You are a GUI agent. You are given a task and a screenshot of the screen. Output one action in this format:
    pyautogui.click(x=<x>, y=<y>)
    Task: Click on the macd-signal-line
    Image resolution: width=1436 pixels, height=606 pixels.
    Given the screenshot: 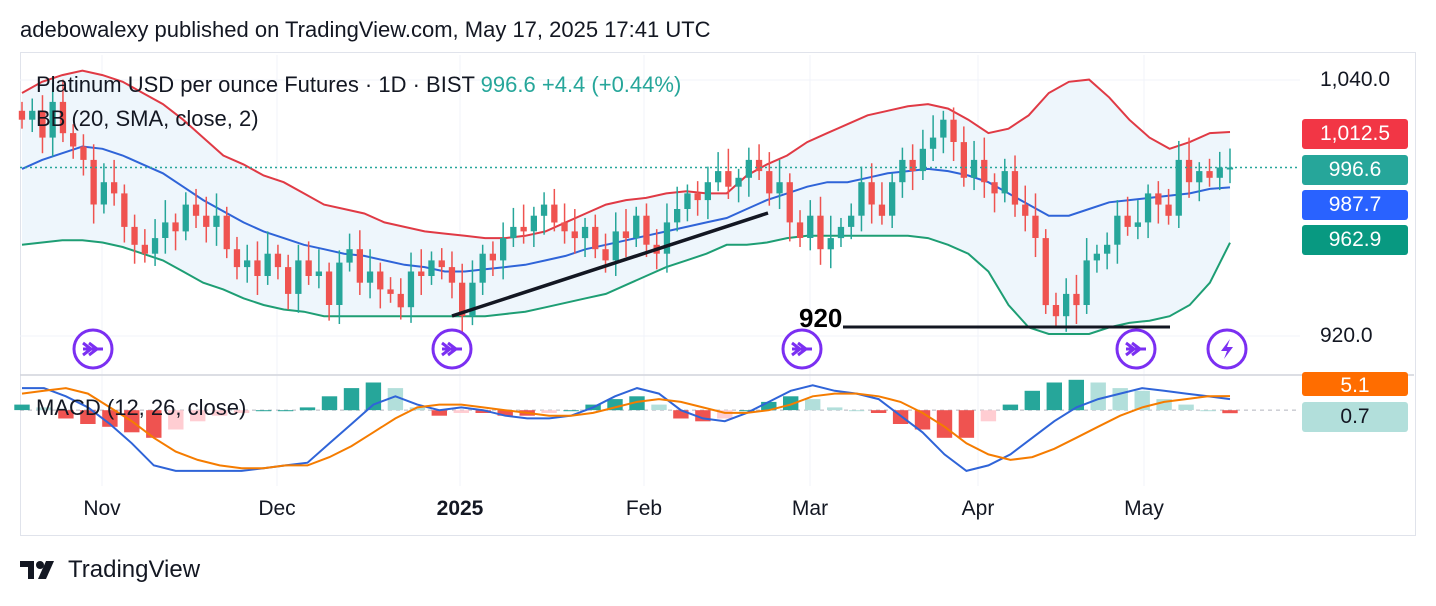 What is the action you would take?
    pyautogui.click(x=626, y=428)
    